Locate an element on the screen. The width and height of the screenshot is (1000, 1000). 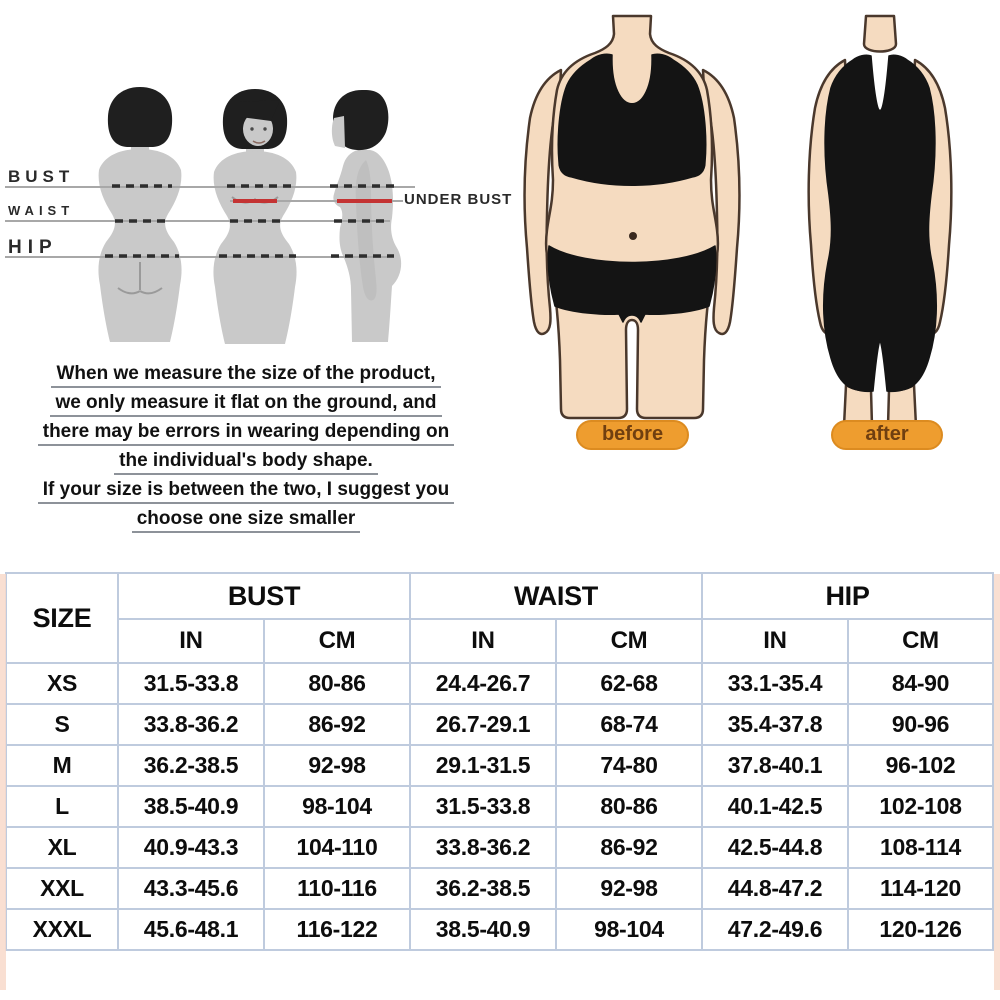
size-column-header: SIZE is located at coordinates (62, 618).